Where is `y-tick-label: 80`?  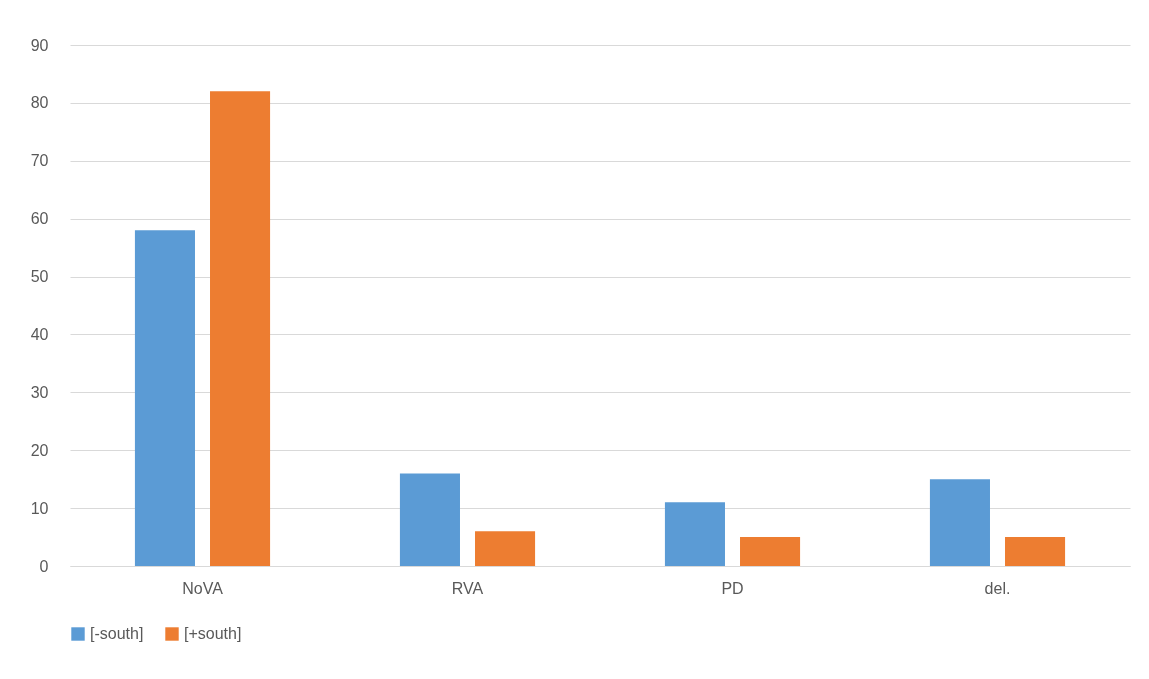 y-tick-label: 80 is located at coordinates (39, 103).